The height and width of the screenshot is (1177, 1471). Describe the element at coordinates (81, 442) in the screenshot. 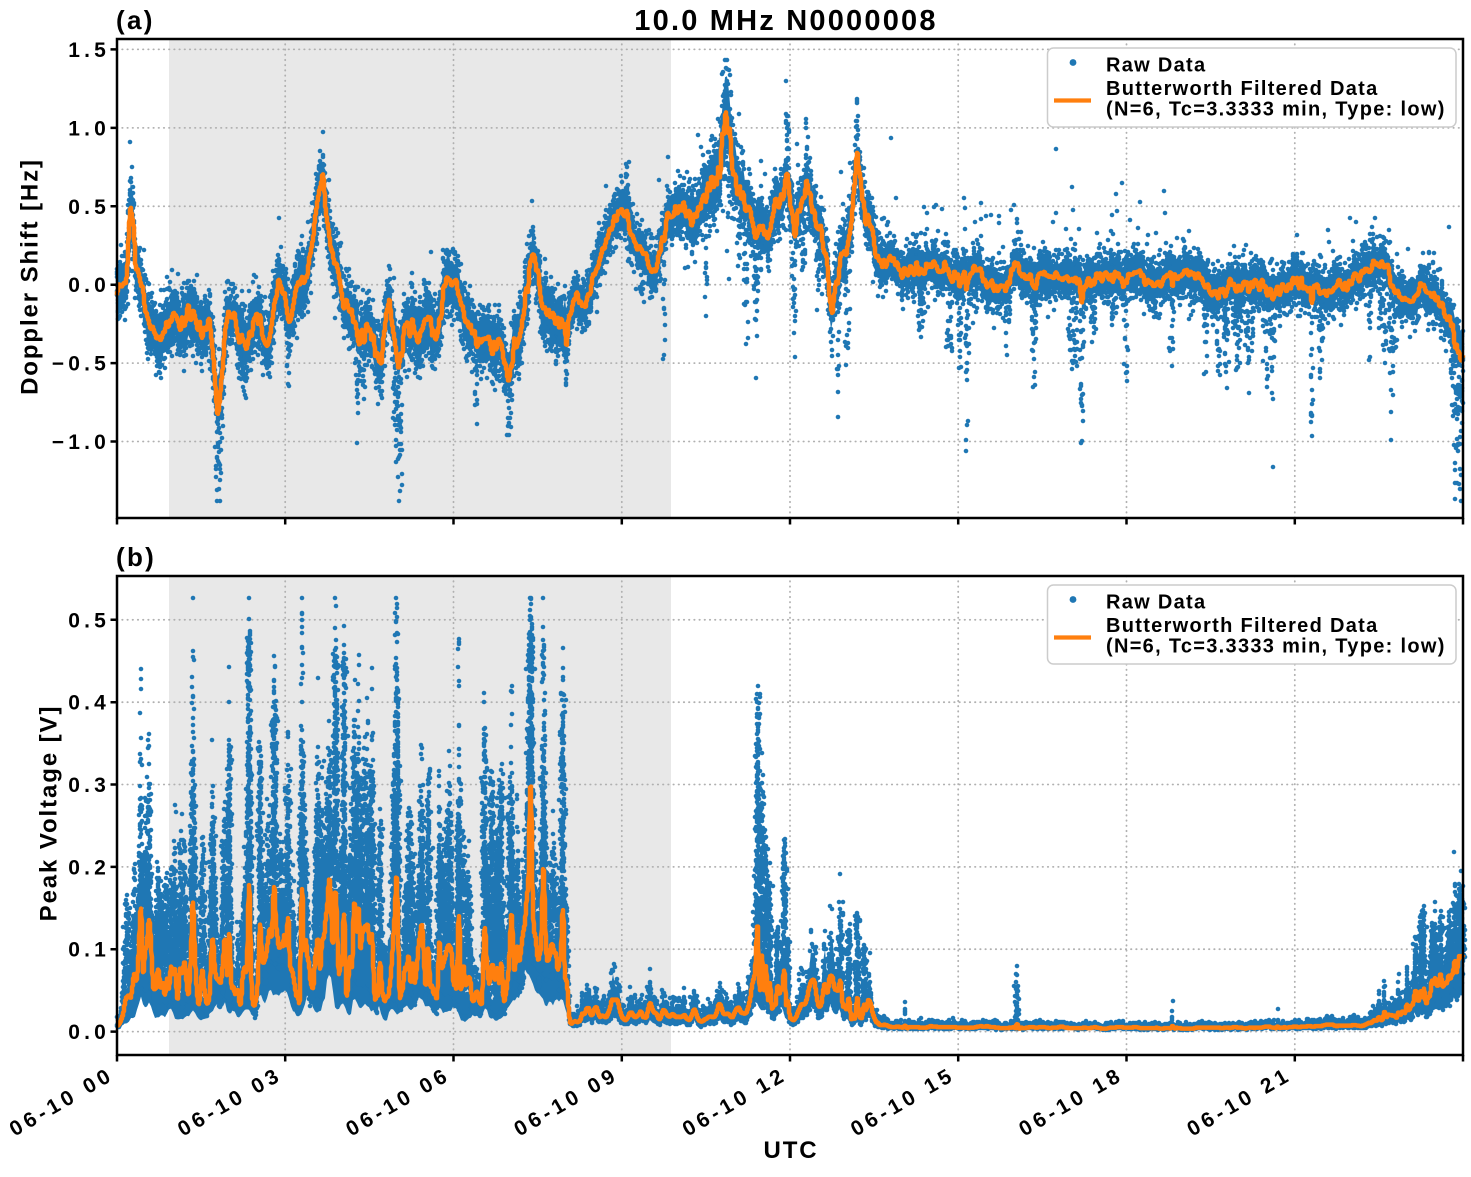

I see `svg-text: −1.0` at that location.